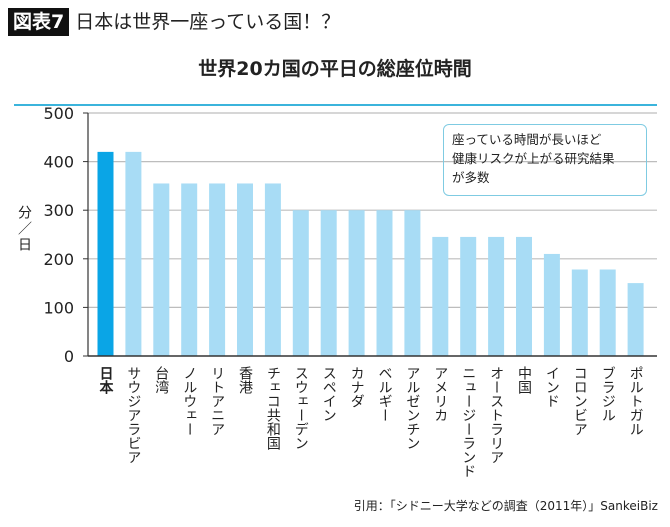 This screenshot has width=670, height=527. What do you see at coordinates (552, 387) in the screenshot?
I see `x-tick-label: インド` at bounding box center [552, 387].